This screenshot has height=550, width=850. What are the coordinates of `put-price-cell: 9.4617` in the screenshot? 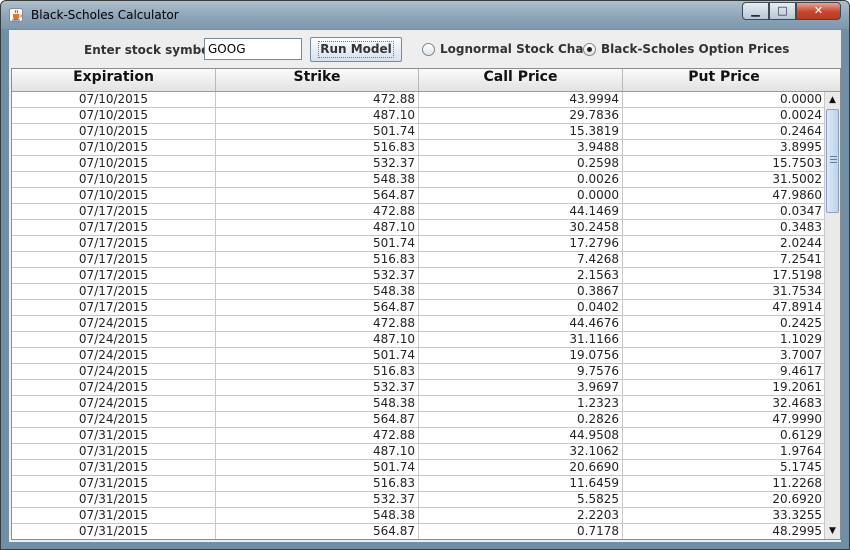 It's located at (723, 372).